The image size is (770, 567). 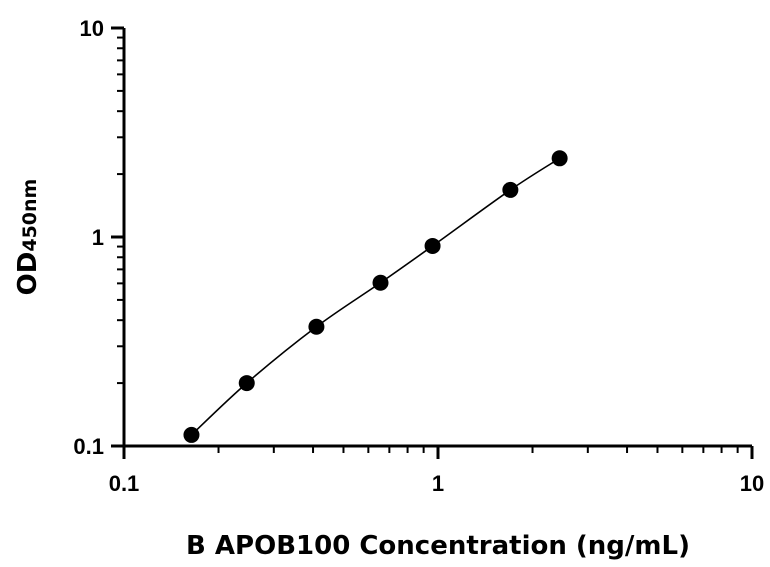 What do you see at coordinates (28, 274) in the screenshot?
I see `y-axis-title-main: OD` at bounding box center [28, 274].